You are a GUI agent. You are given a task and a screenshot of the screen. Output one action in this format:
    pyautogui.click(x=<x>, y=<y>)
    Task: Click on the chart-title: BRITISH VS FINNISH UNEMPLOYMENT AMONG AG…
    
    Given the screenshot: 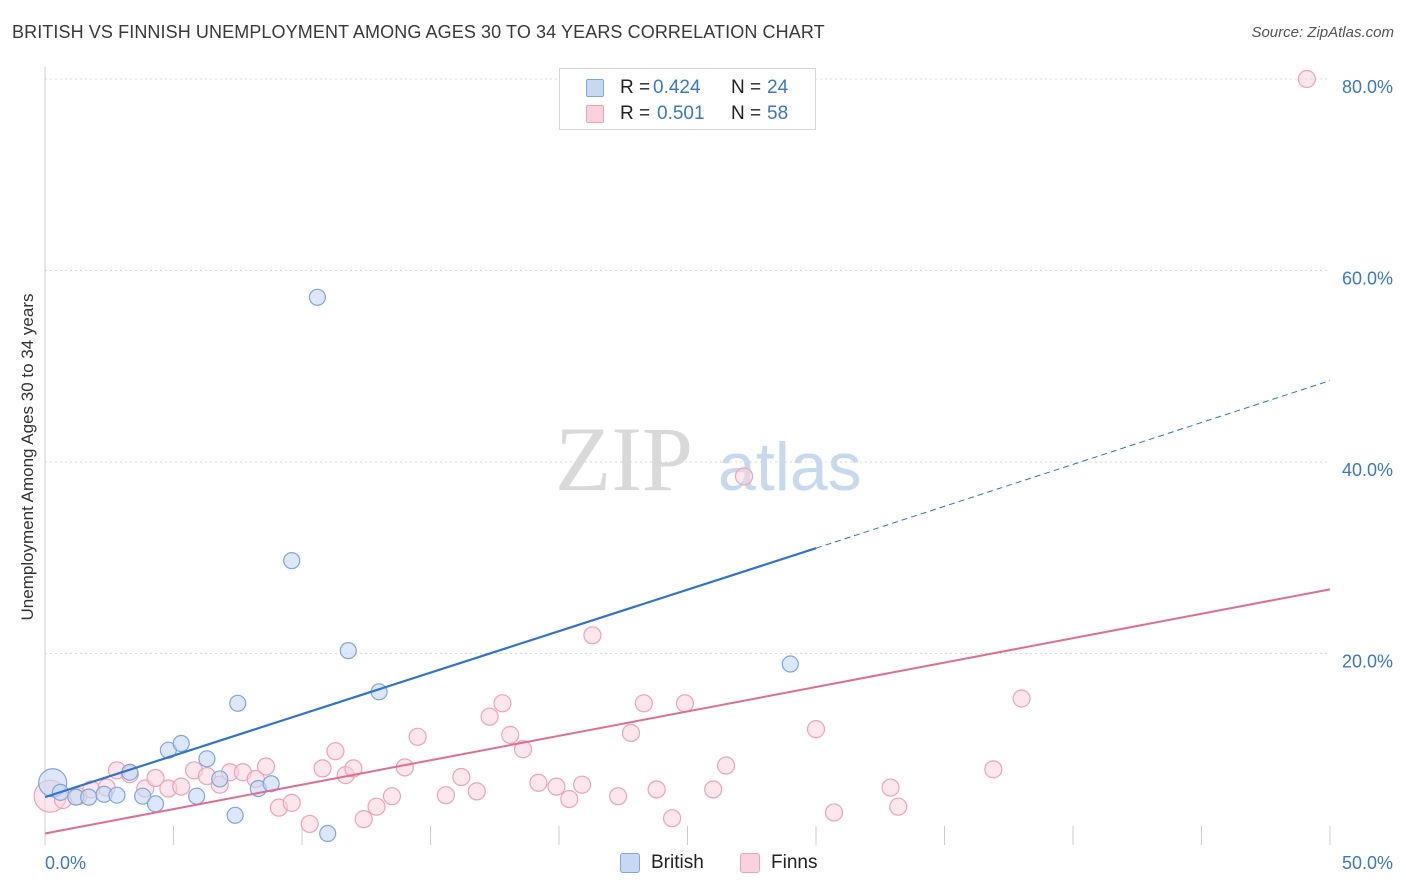 What is the action you would take?
    pyautogui.click(x=418, y=32)
    